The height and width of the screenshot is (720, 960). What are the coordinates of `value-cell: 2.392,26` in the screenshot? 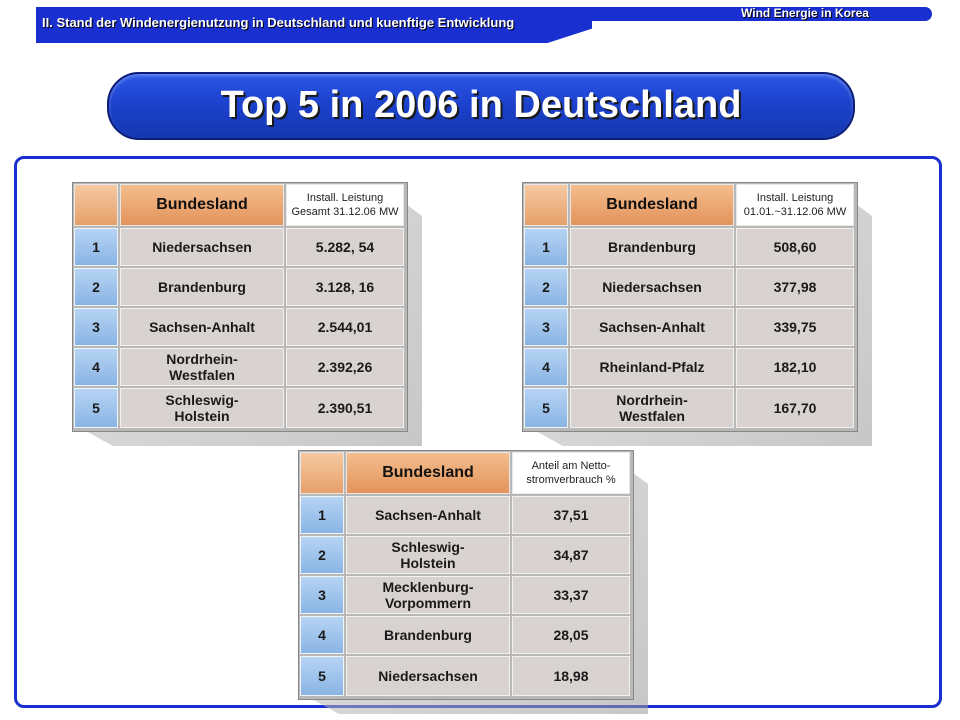 It's located at (345, 367).